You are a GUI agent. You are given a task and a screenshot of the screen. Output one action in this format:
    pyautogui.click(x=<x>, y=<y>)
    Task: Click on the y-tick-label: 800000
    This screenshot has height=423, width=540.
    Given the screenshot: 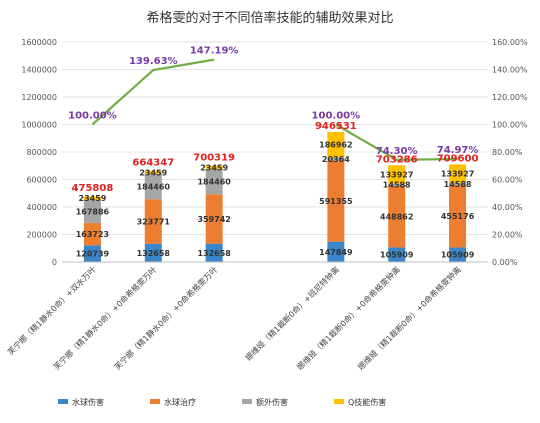 What is the action you would take?
    pyautogui.click(x=41, y=152)
    